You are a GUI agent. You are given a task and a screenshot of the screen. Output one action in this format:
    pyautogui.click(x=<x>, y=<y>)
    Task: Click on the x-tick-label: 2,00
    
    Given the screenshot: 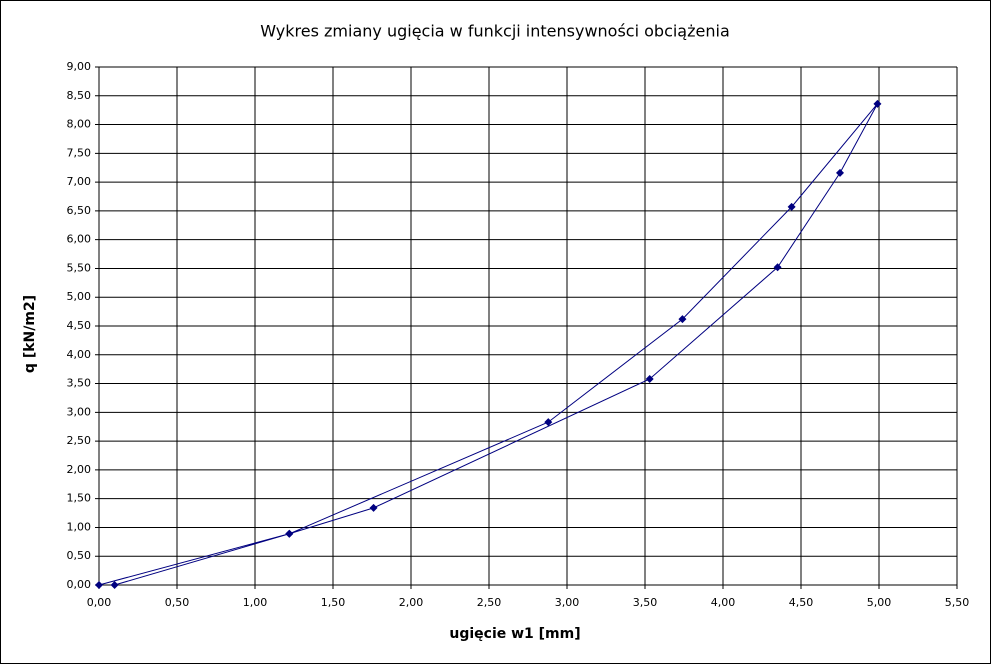 What is the action you would take?
    pyautogui.click(x=411, y=602)
    